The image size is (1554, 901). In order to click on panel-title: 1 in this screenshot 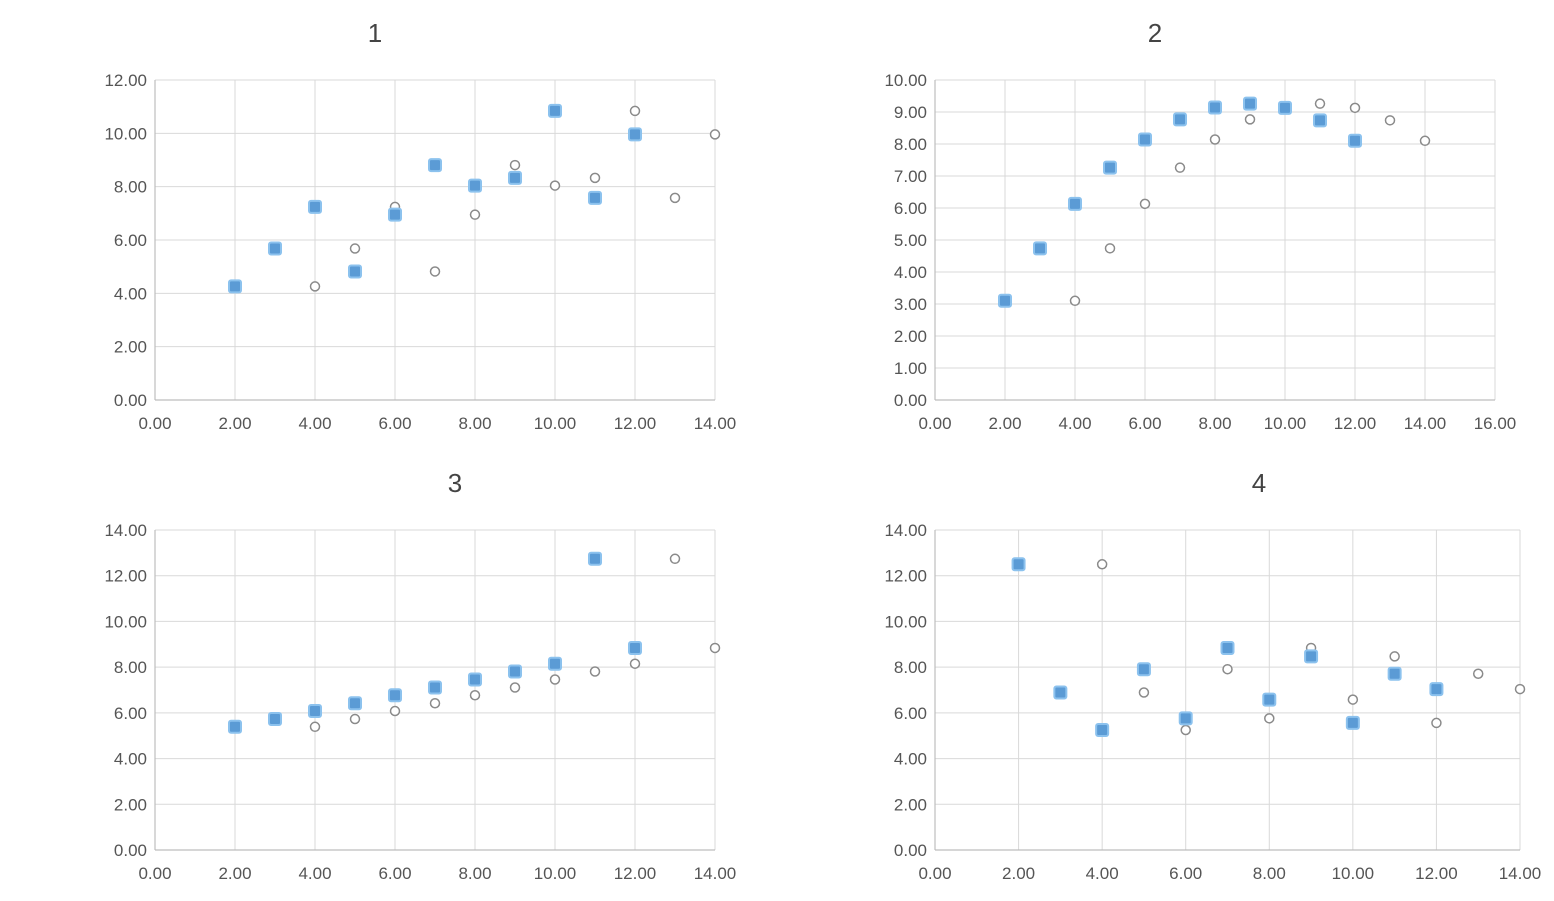, I will do `click(375, 33)`.